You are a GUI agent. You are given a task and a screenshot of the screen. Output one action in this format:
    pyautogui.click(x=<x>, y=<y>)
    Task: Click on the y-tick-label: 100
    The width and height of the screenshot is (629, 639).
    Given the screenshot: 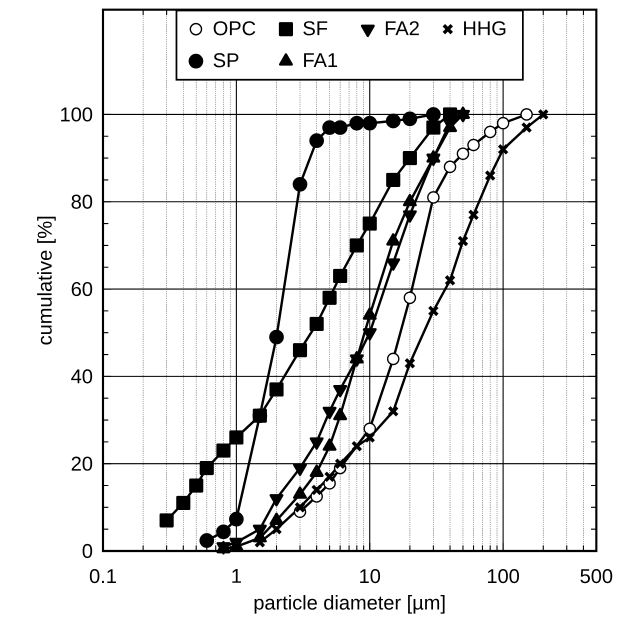 What is the action you would take?
    pyautogui.click(x=76, y=114)
    